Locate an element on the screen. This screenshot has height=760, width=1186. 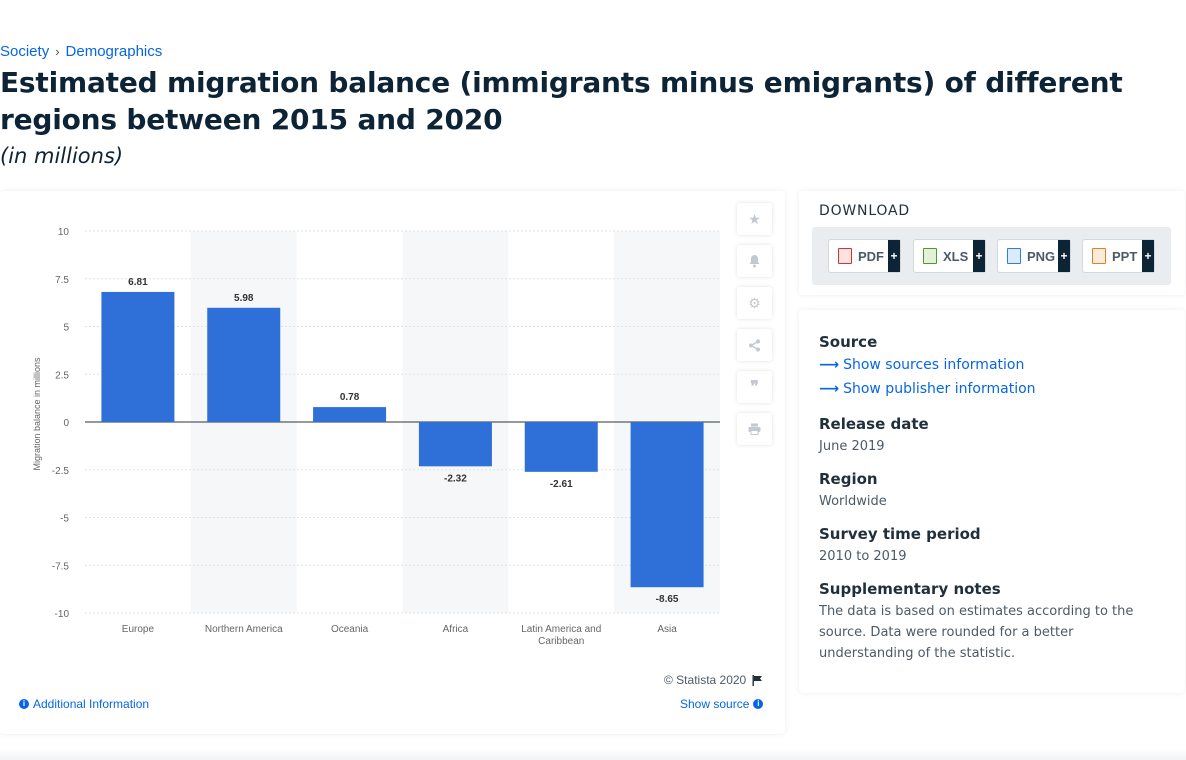
copyright-text: © Statista 2020 is located at coordinates (705, 680).